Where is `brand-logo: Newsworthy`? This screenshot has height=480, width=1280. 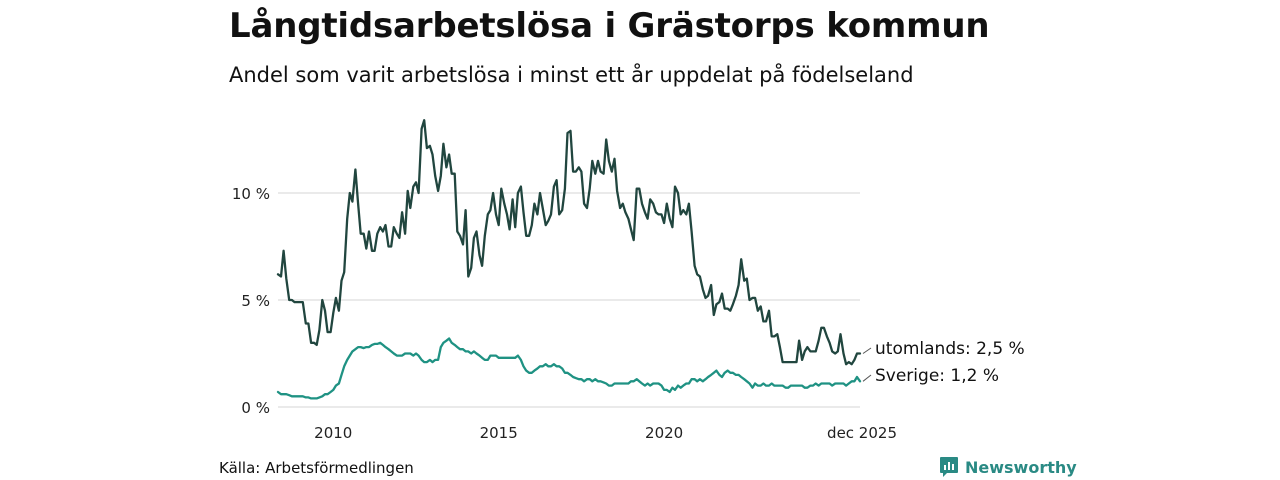
brand-logo: Newsworthy is located at coordinates (1008, 467).